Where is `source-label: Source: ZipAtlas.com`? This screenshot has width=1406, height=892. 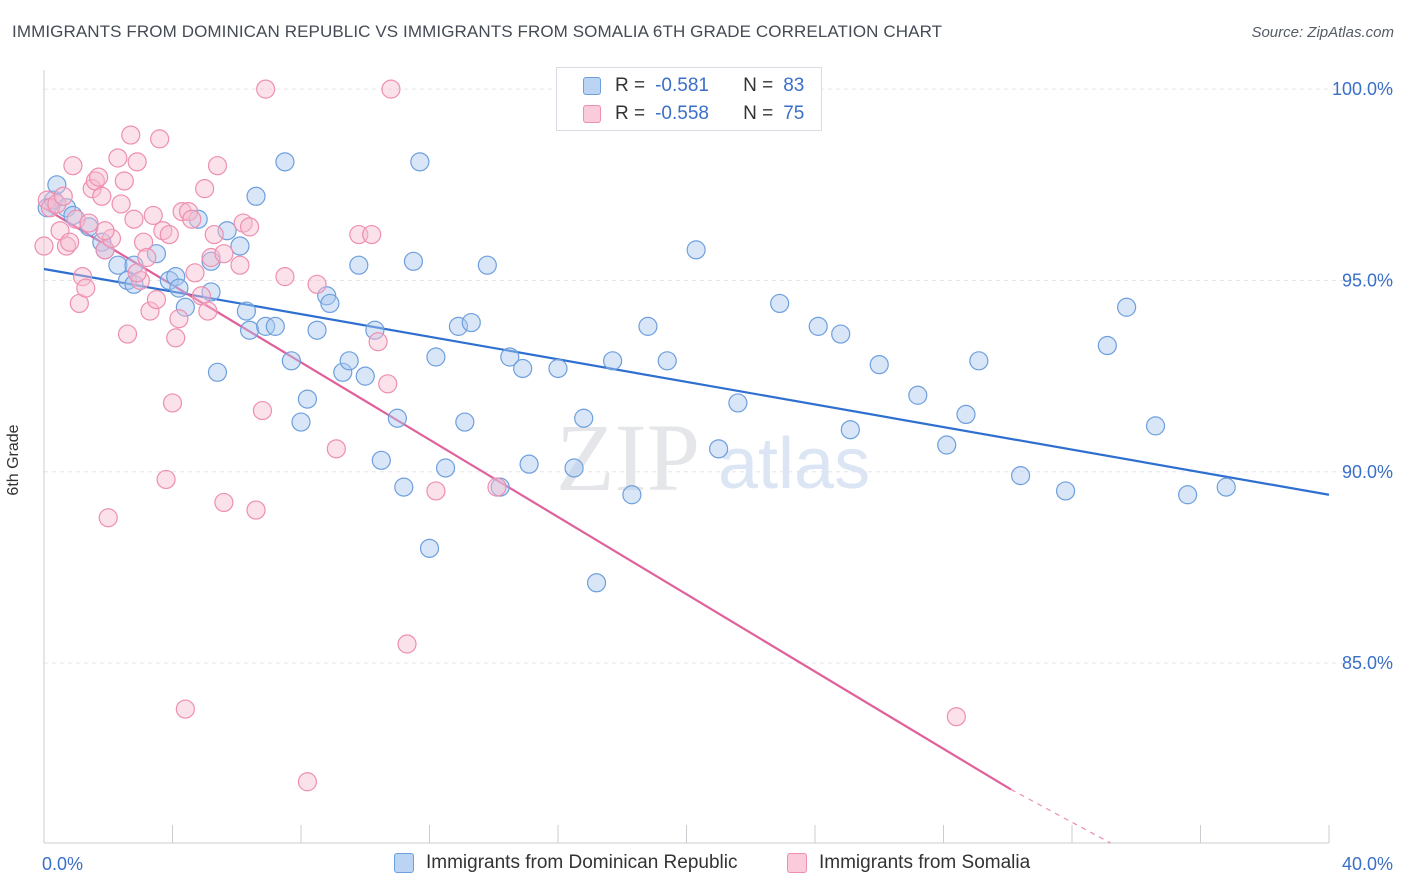 source-label: Source: ZipAtlas.com is located at coordinates (1322, 32).